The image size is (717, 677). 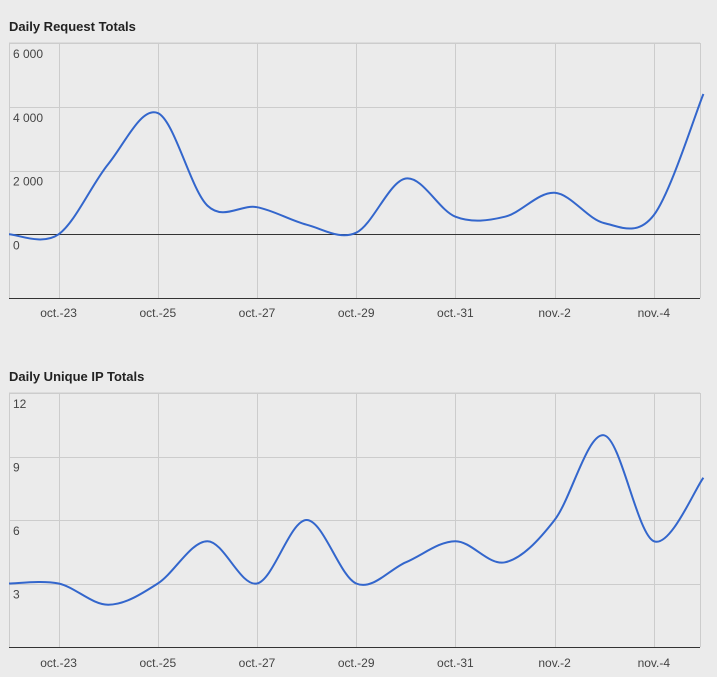 I want to click on y-tick-label: 3, so click(x=16, y=595).